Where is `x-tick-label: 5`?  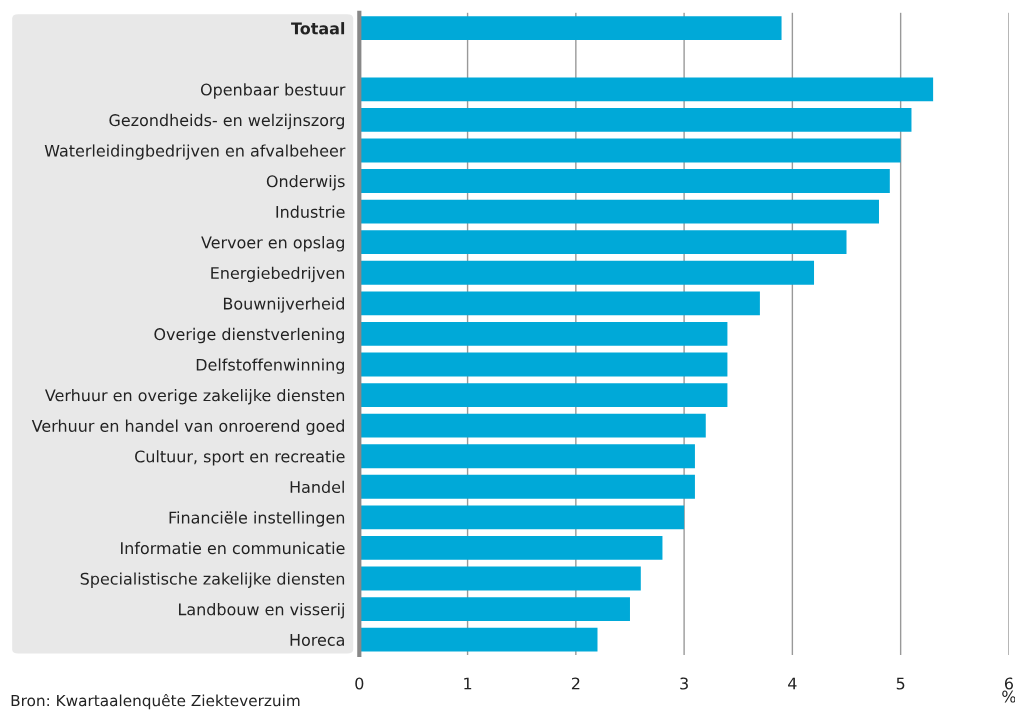 x-tick-label: 5 is located at coordinates (900, 683).